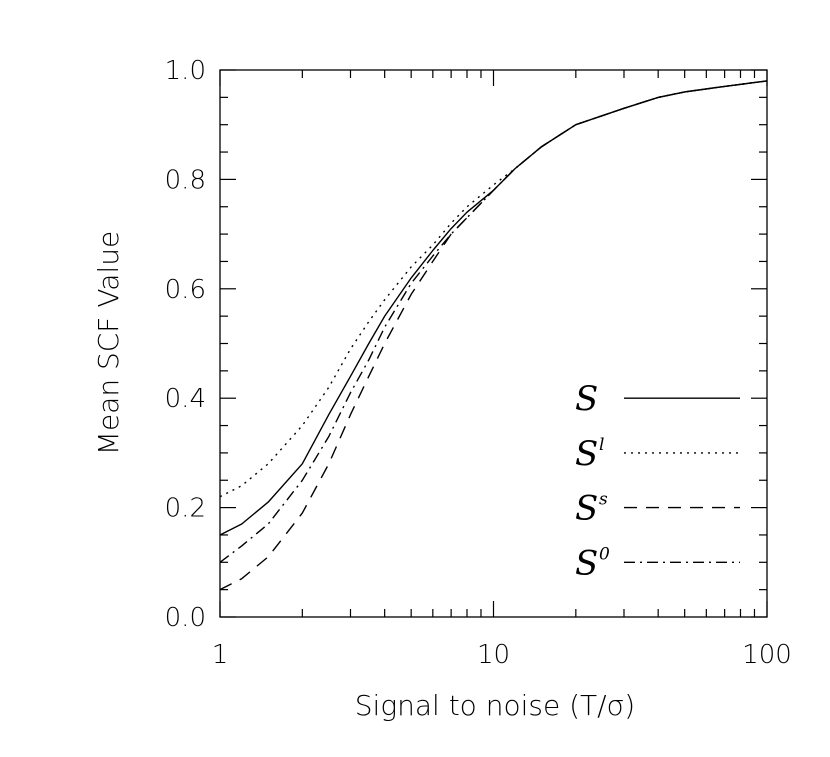 The width and height of the screenshot is (830, 757). Describe the element at coordinates (185, 509) in the screenshot. I see `y-tick-label: 0.2` at that location.